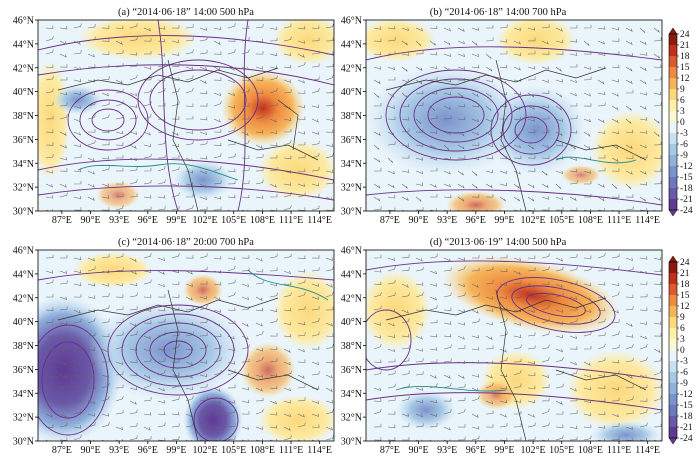 Image resolution: width=700 pixels, height=460 pixels. What do you see at coordinates (685, 57) in the screenshot?
I see `colorbar-tick-label: 18` at bounding box center [685, 57].